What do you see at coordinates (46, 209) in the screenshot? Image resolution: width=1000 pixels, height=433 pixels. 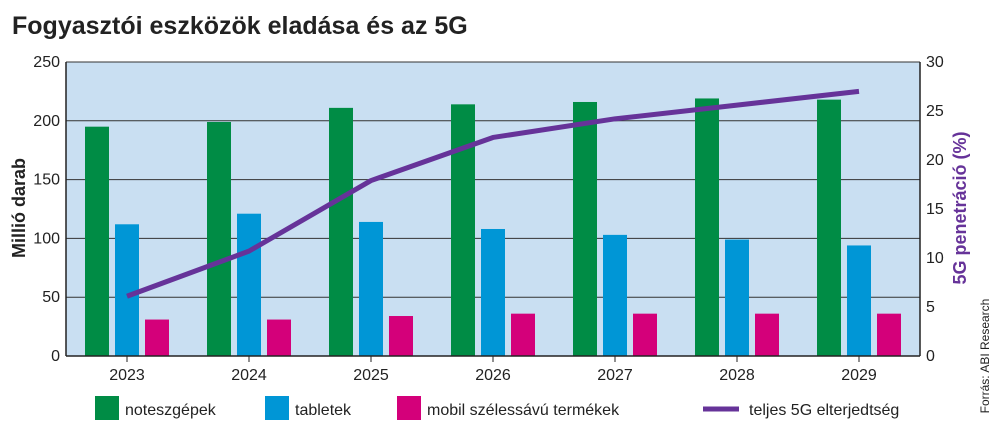 I see `y-ticks-left: 0 50 100 150 200 250` at bounding box center [46, 209].